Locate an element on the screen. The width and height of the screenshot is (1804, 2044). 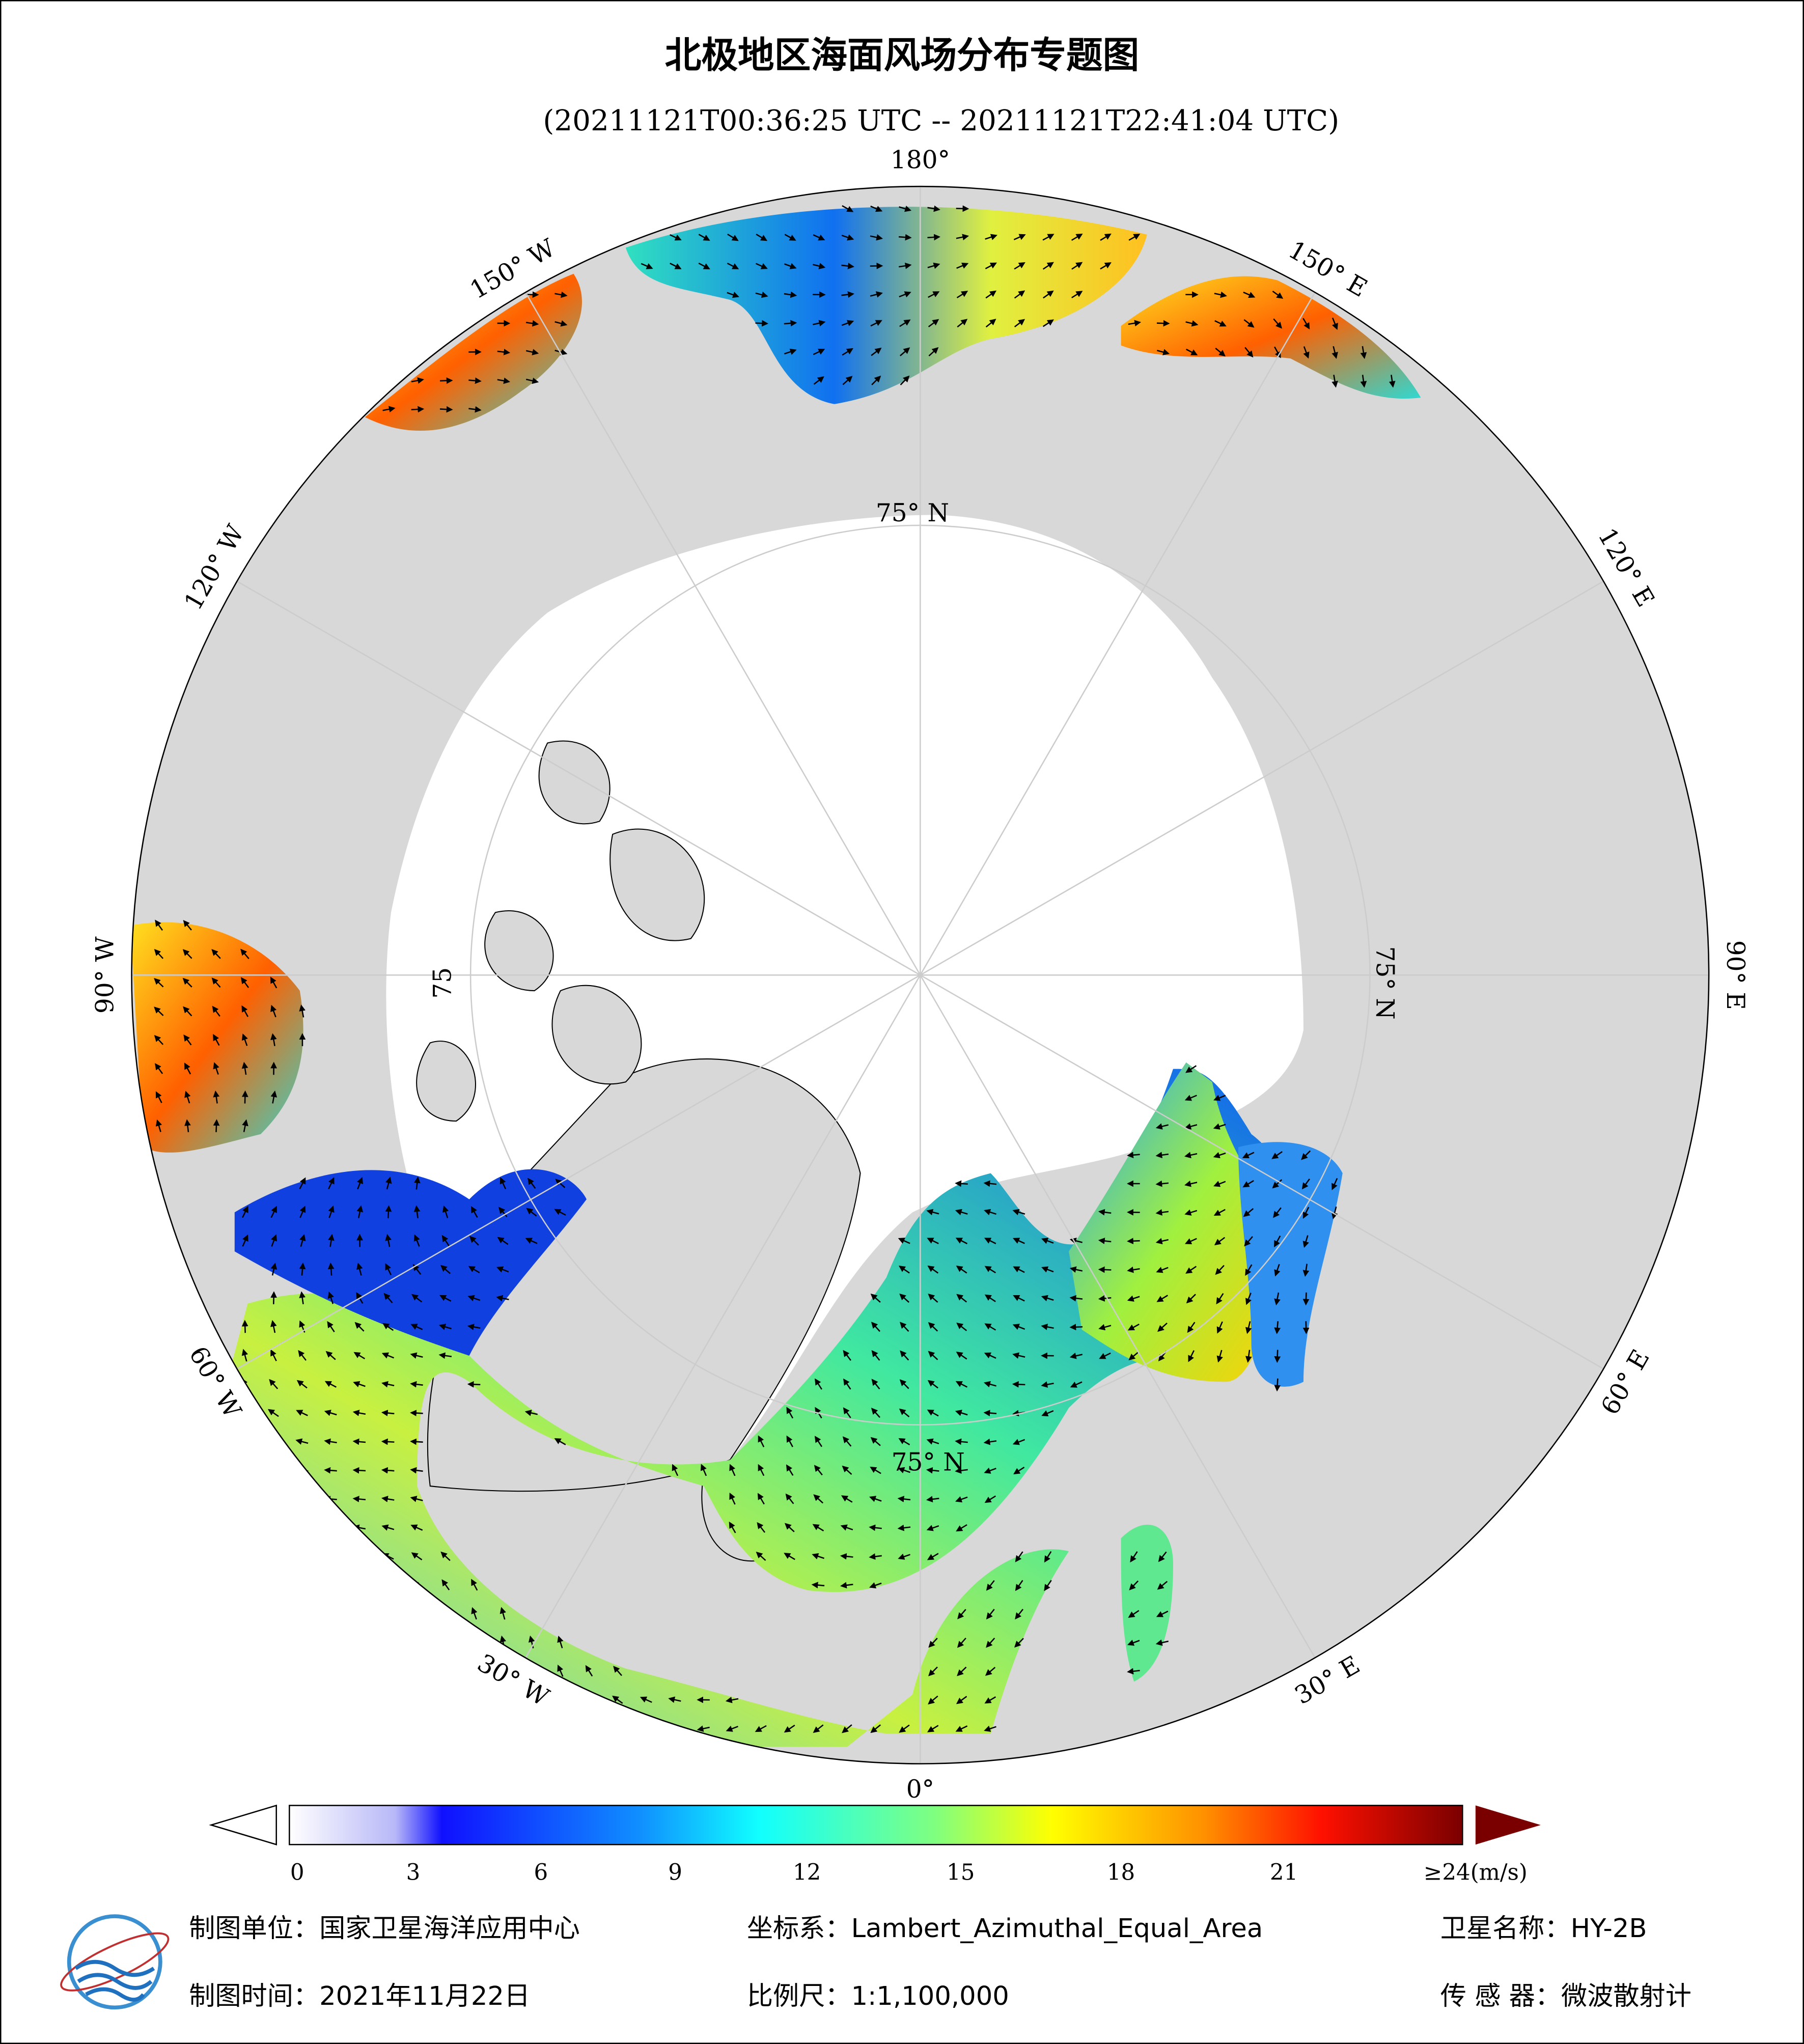
colorbar-min-arrow is located at coordinates (243, 1824).